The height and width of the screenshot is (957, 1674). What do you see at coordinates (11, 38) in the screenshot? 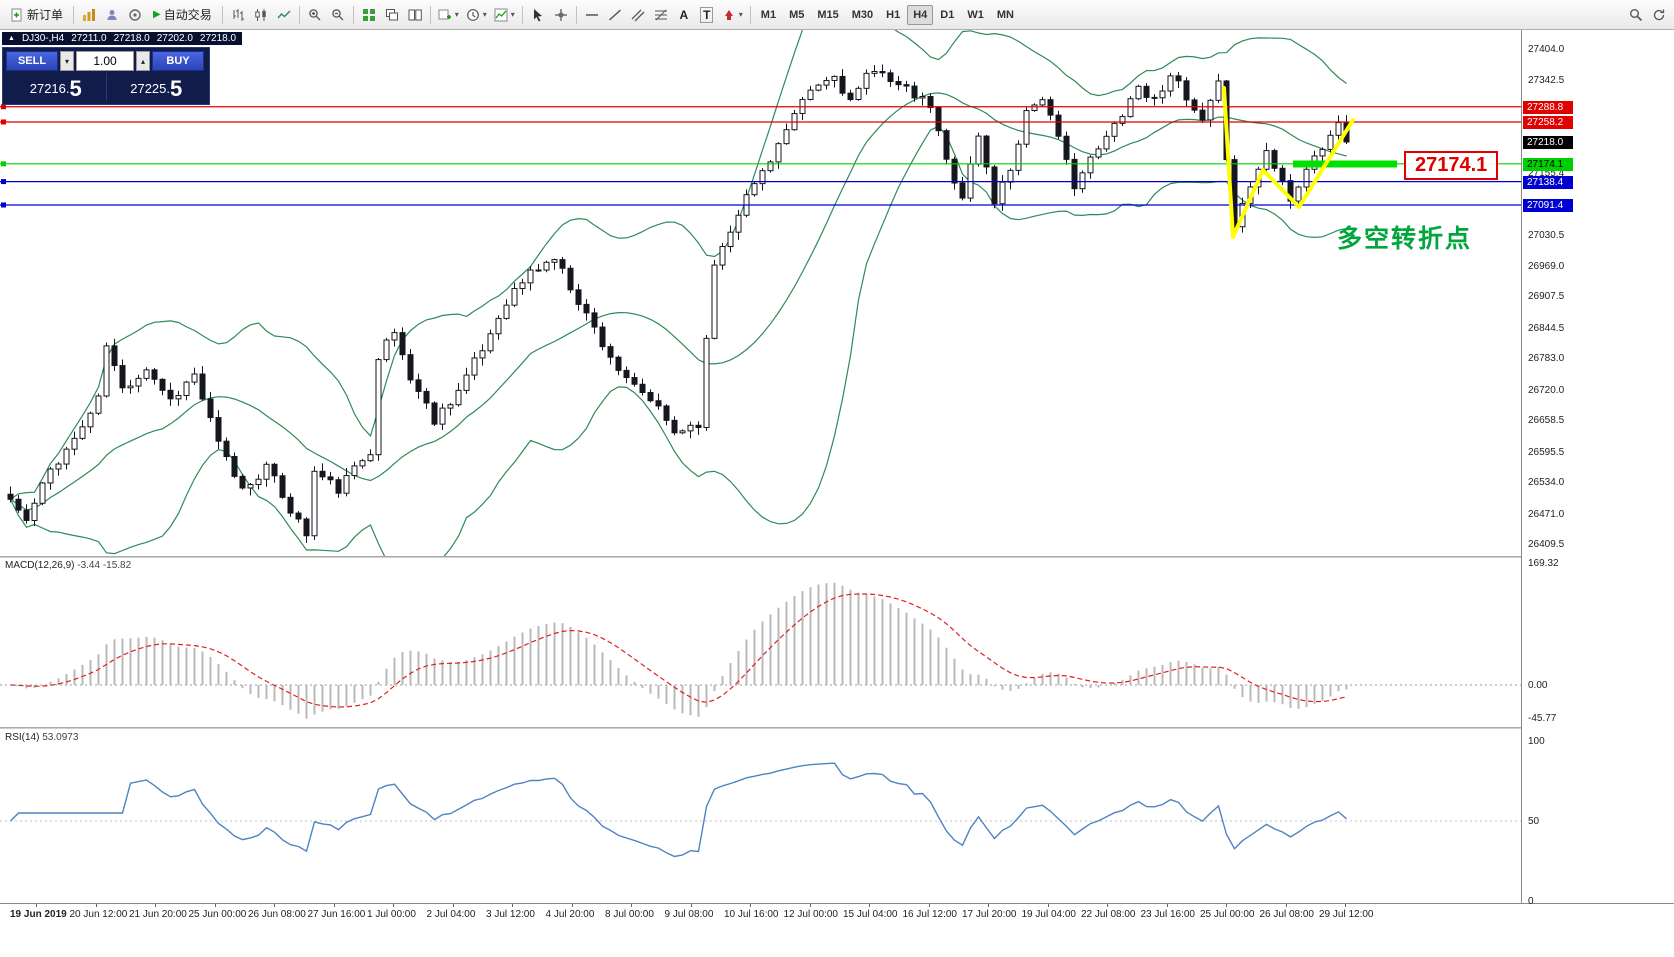
I see `collapse-icon: ▲` at bounding box center [11, 38].